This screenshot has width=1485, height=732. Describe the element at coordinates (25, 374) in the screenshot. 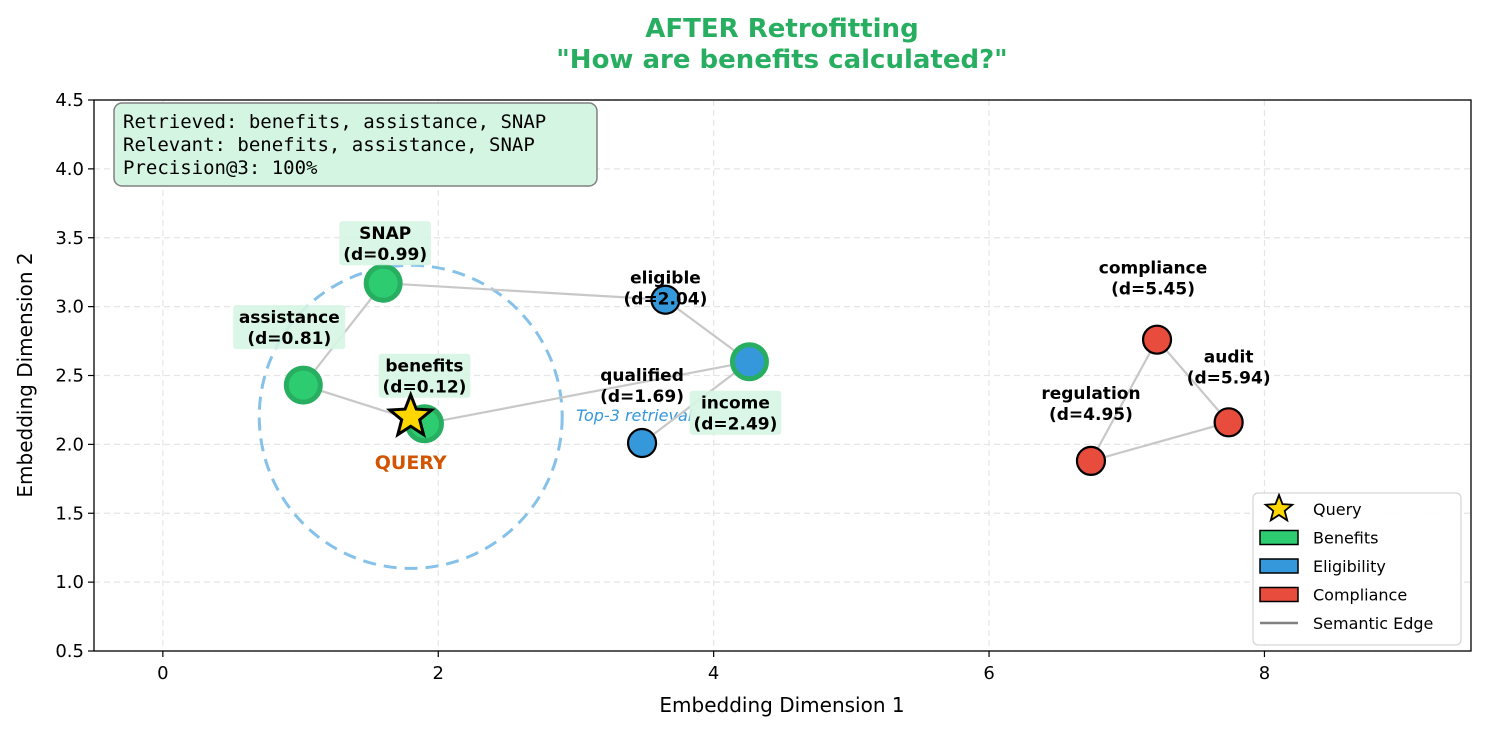

I see `y-axis-label: Embedding Dimension 2` at that location.